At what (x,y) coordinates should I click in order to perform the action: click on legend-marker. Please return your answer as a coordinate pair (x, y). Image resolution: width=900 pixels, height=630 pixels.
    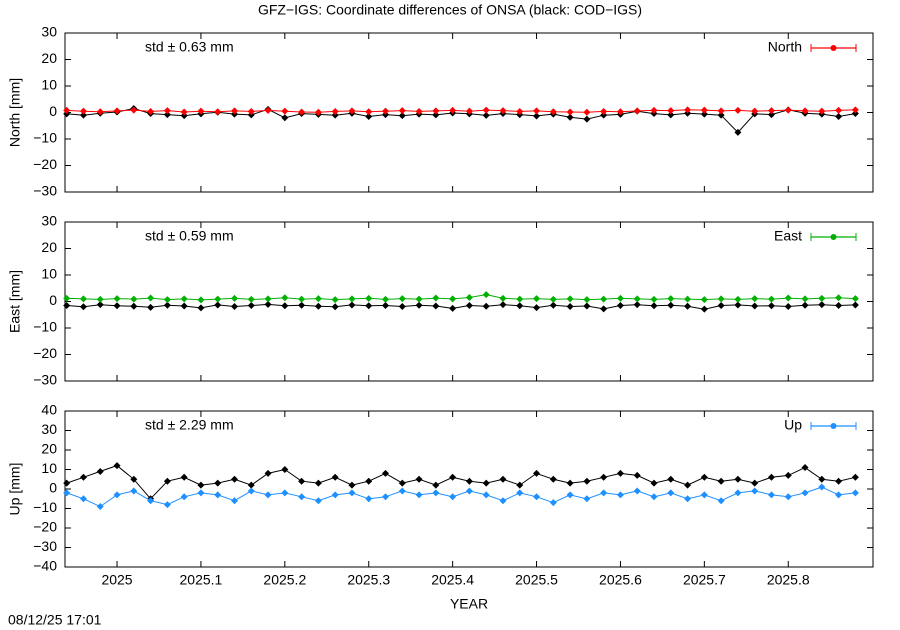
    Looking at the image, I should click on (833, 237).